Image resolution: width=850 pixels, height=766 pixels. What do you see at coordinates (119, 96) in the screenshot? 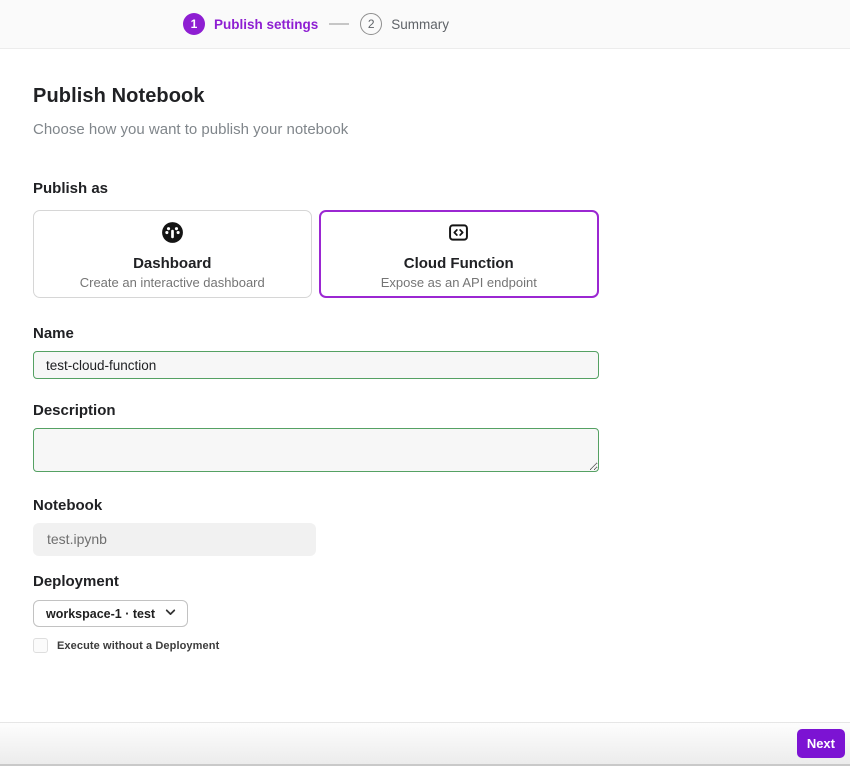
I see `page-title: Publish Notebook` at bounding box center [119, 96].